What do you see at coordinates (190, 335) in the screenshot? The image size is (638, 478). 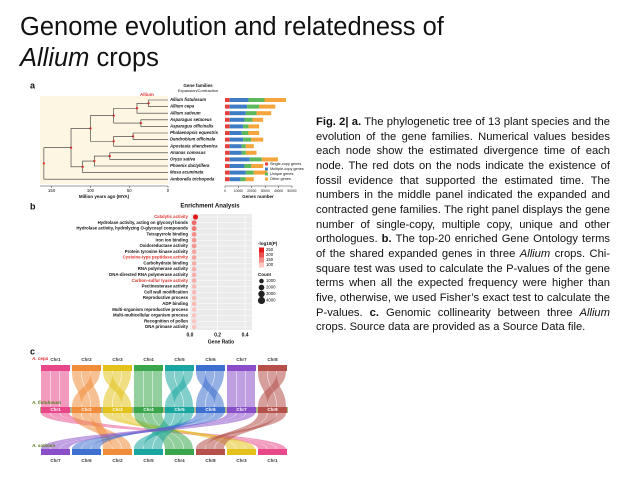 I see `label: 0.0` at bounding box center [190, 335].